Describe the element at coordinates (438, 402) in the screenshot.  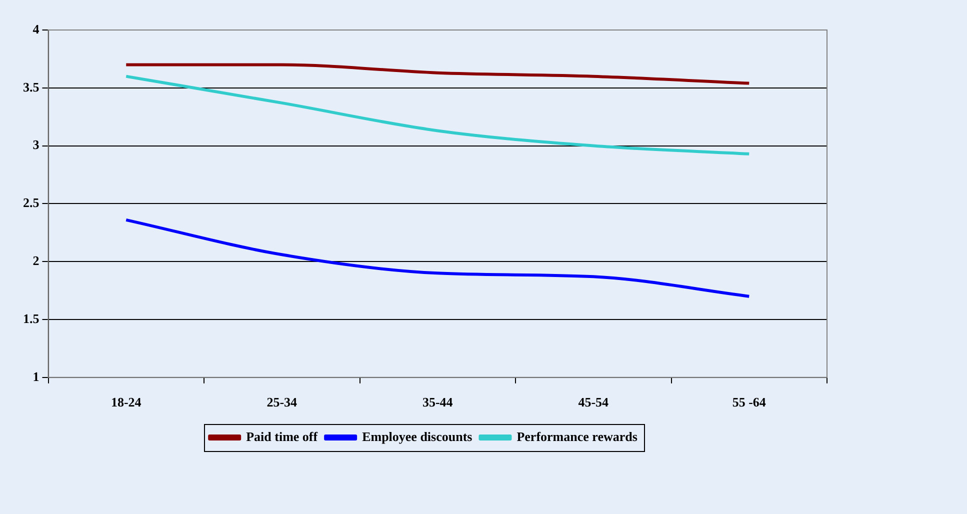
I see `x-tick-label: 35-44` at that location.